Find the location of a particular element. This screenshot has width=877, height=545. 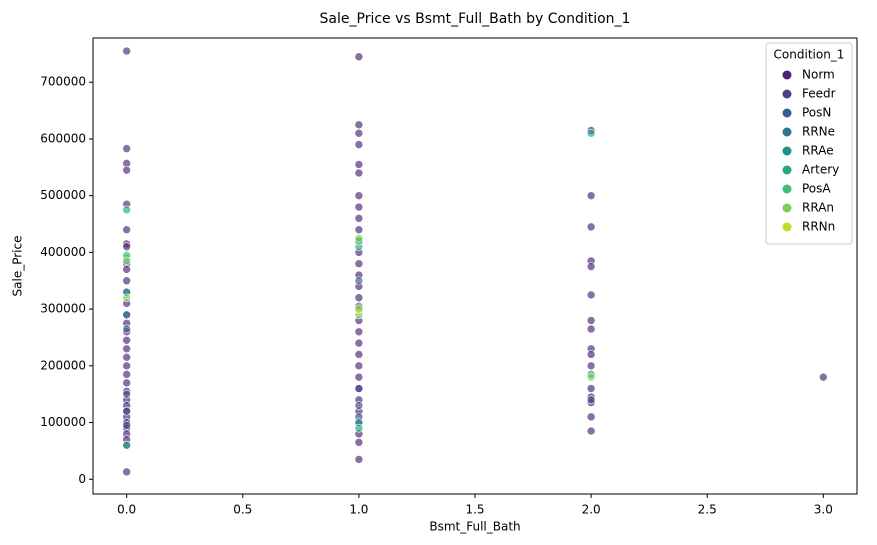

x-tick-label: 0.0 is located at coordinates (126, 510).